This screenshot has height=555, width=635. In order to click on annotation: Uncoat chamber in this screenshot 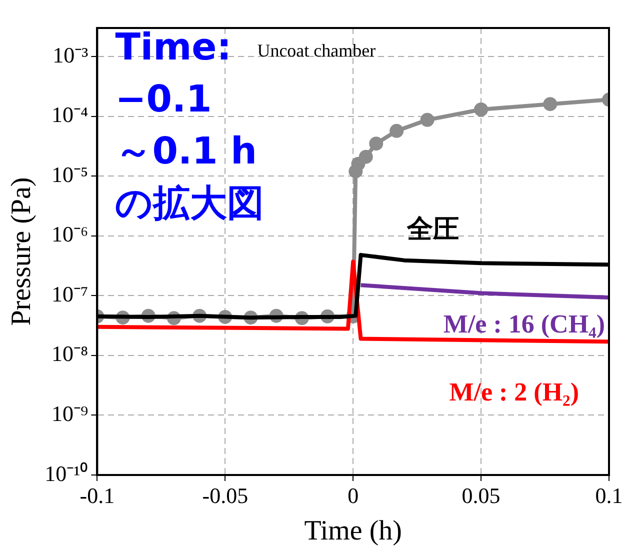, I will do `click(316, 50)`.